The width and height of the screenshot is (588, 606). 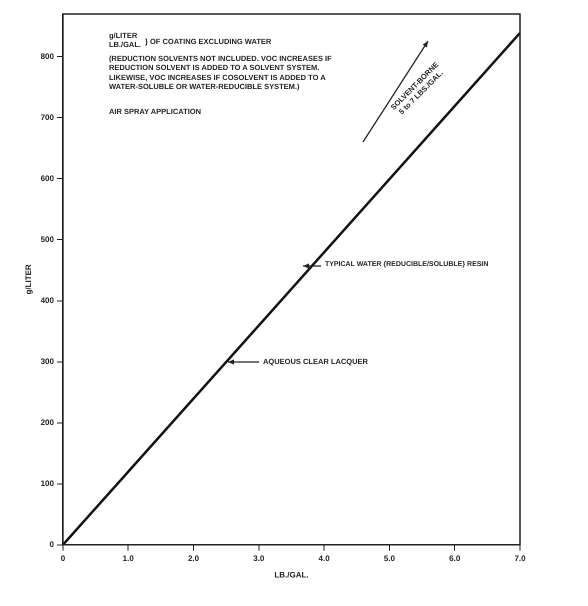 What do you see at coordinates (47, 117) in the screenshot?
I see `y-tick-label: 700` at bounding box center [47, 117].